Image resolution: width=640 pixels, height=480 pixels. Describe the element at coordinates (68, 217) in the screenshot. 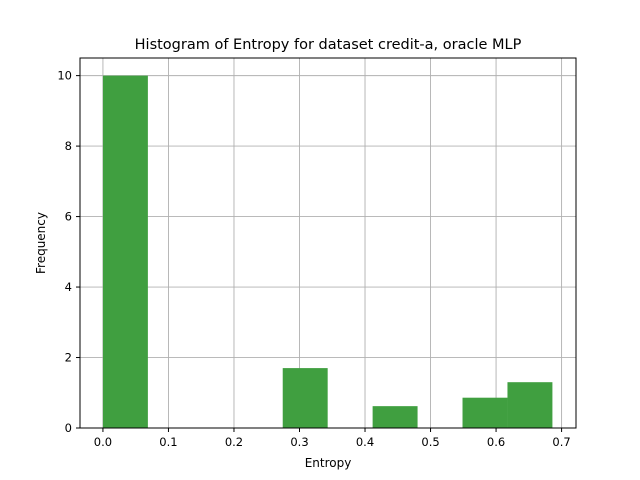

I see `y-tick-label: 6` at that location.